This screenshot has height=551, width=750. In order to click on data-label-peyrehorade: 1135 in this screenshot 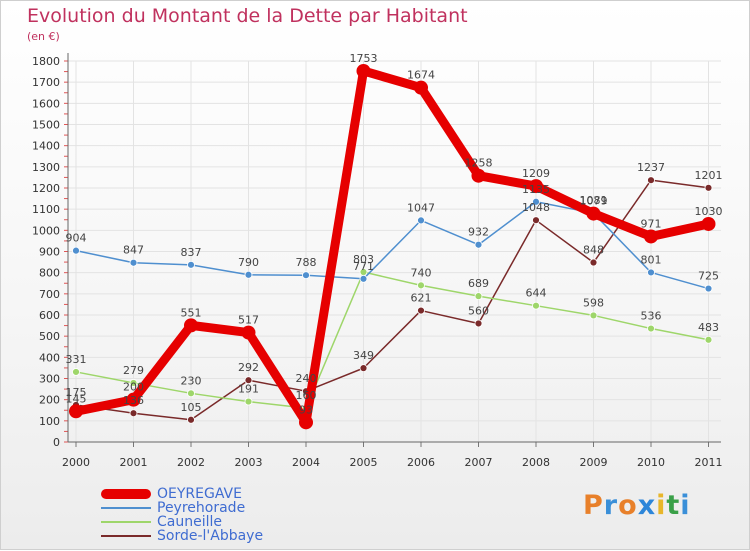, I will do `click(536, 189)`.